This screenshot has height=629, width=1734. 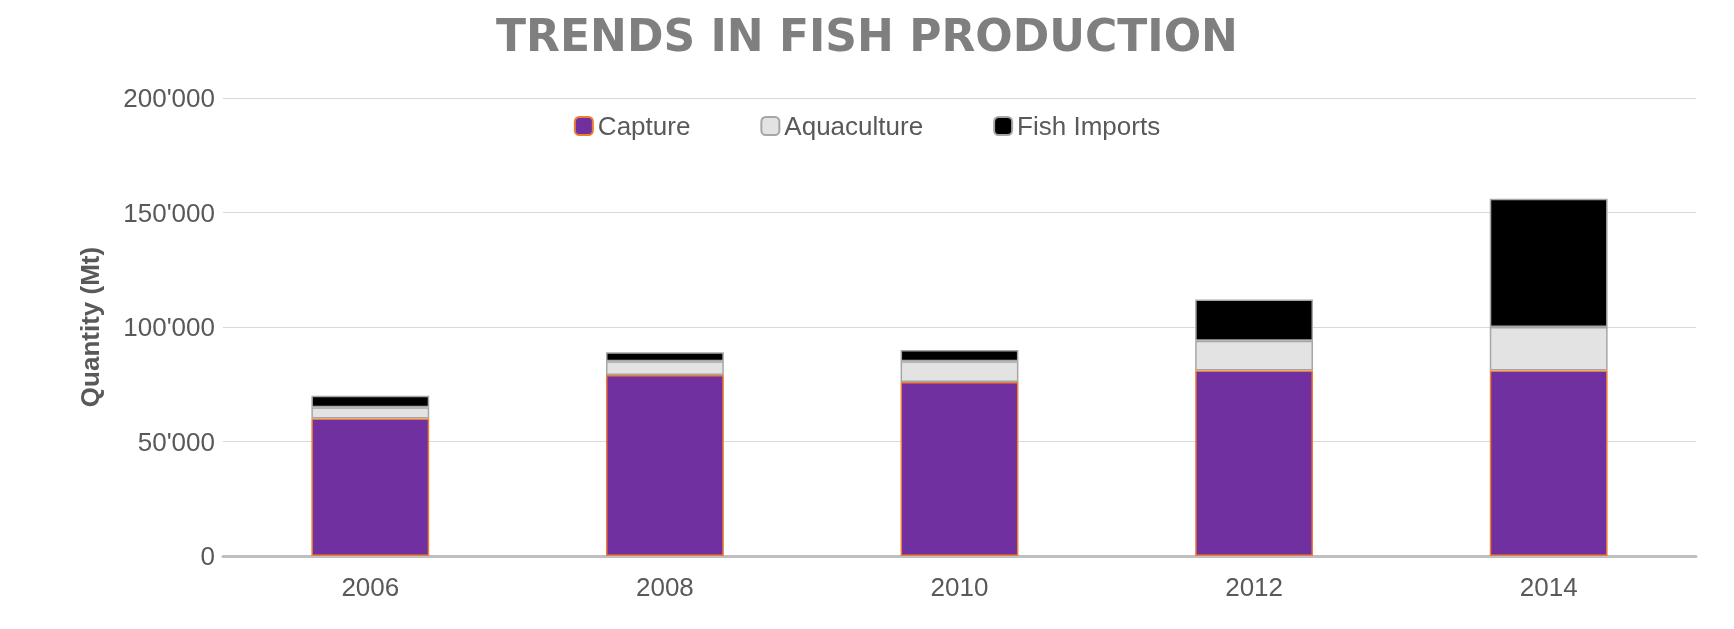 I want to click on y-tick-label: 100'000, so click(x=169, y=327).